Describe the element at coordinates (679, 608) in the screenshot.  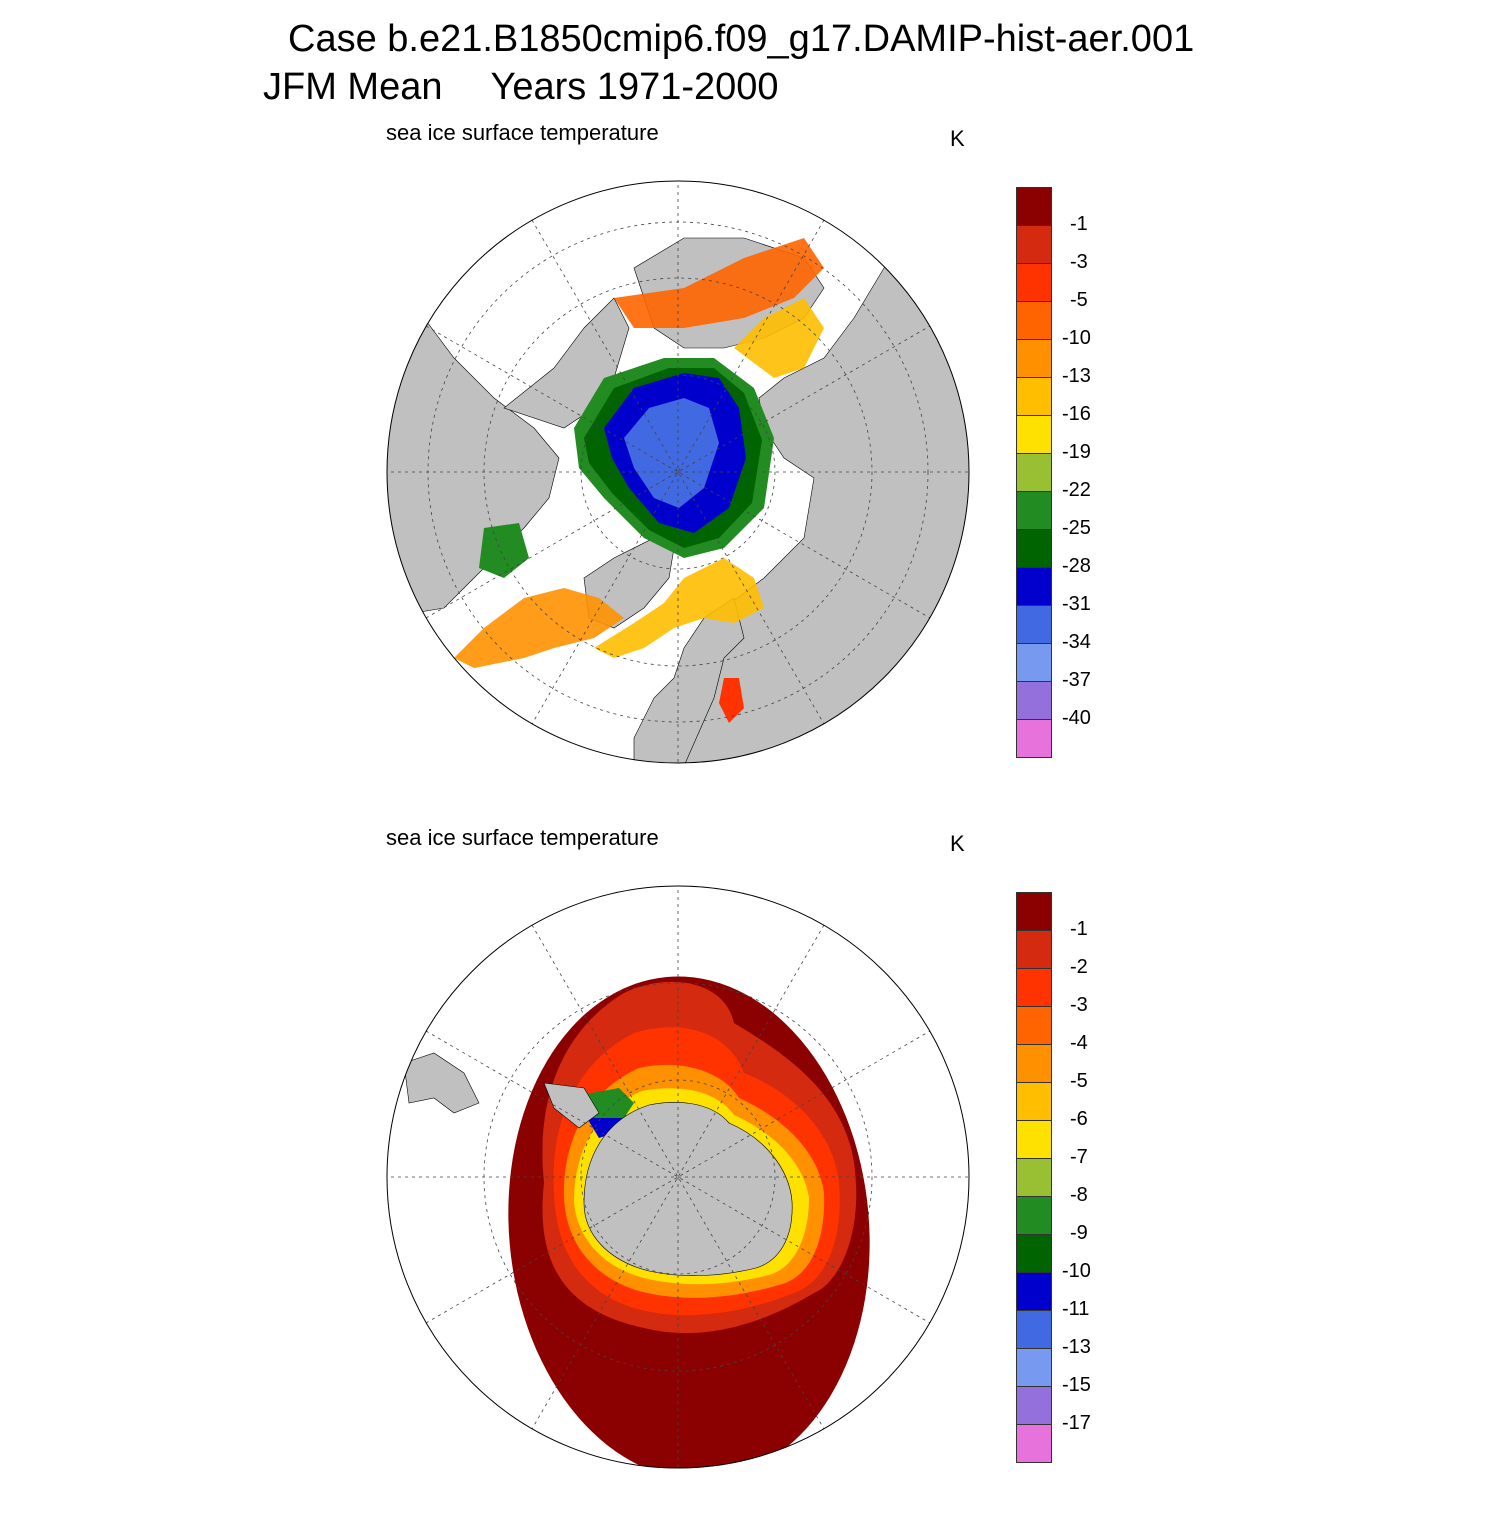
I see `barents-ice-edge` at that location.